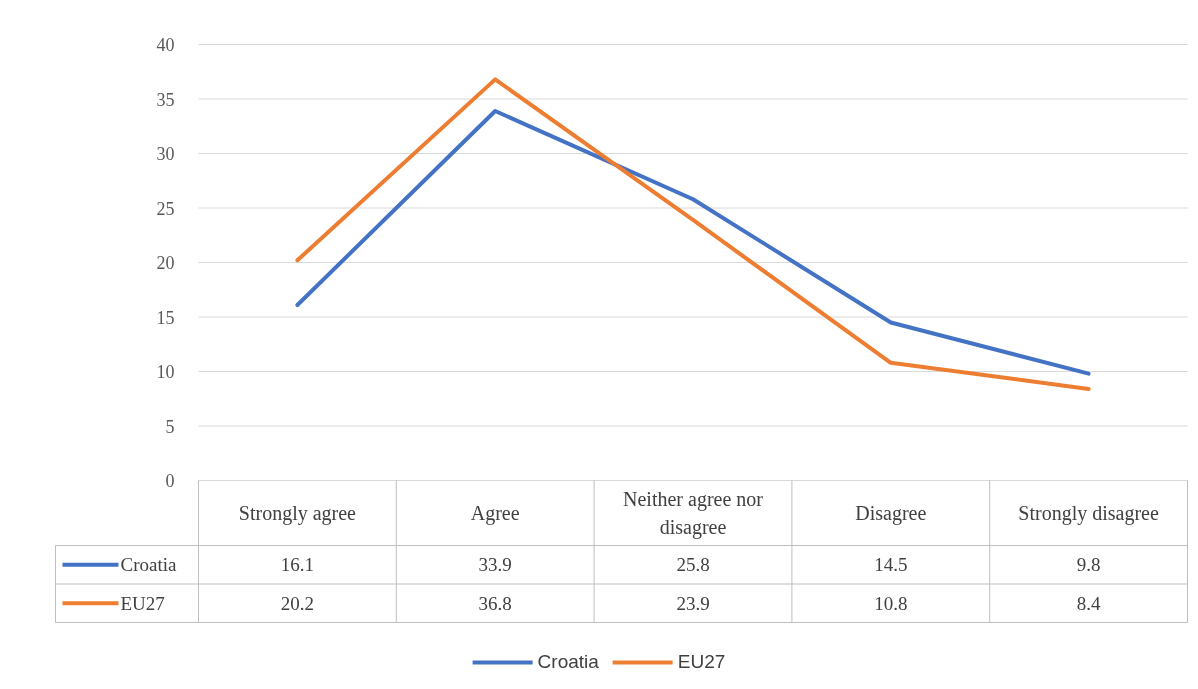  Describe the element at coordinates (693, 603) in the screenshot. I see `data-label: 23.9` at that location.